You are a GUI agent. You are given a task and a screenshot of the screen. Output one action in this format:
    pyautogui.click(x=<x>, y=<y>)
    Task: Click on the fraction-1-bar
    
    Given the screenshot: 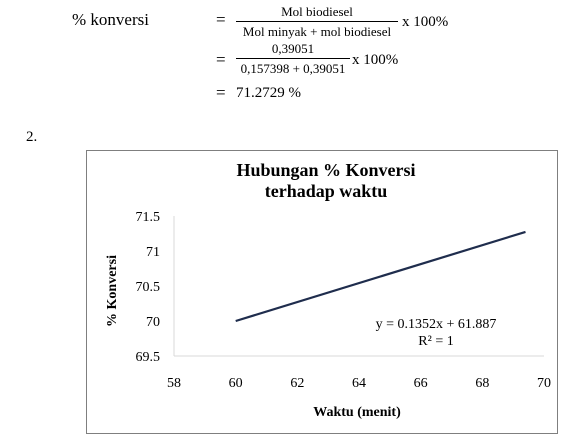 What is the action you would take?
    pyautogui.click(x=317, y=21)
    